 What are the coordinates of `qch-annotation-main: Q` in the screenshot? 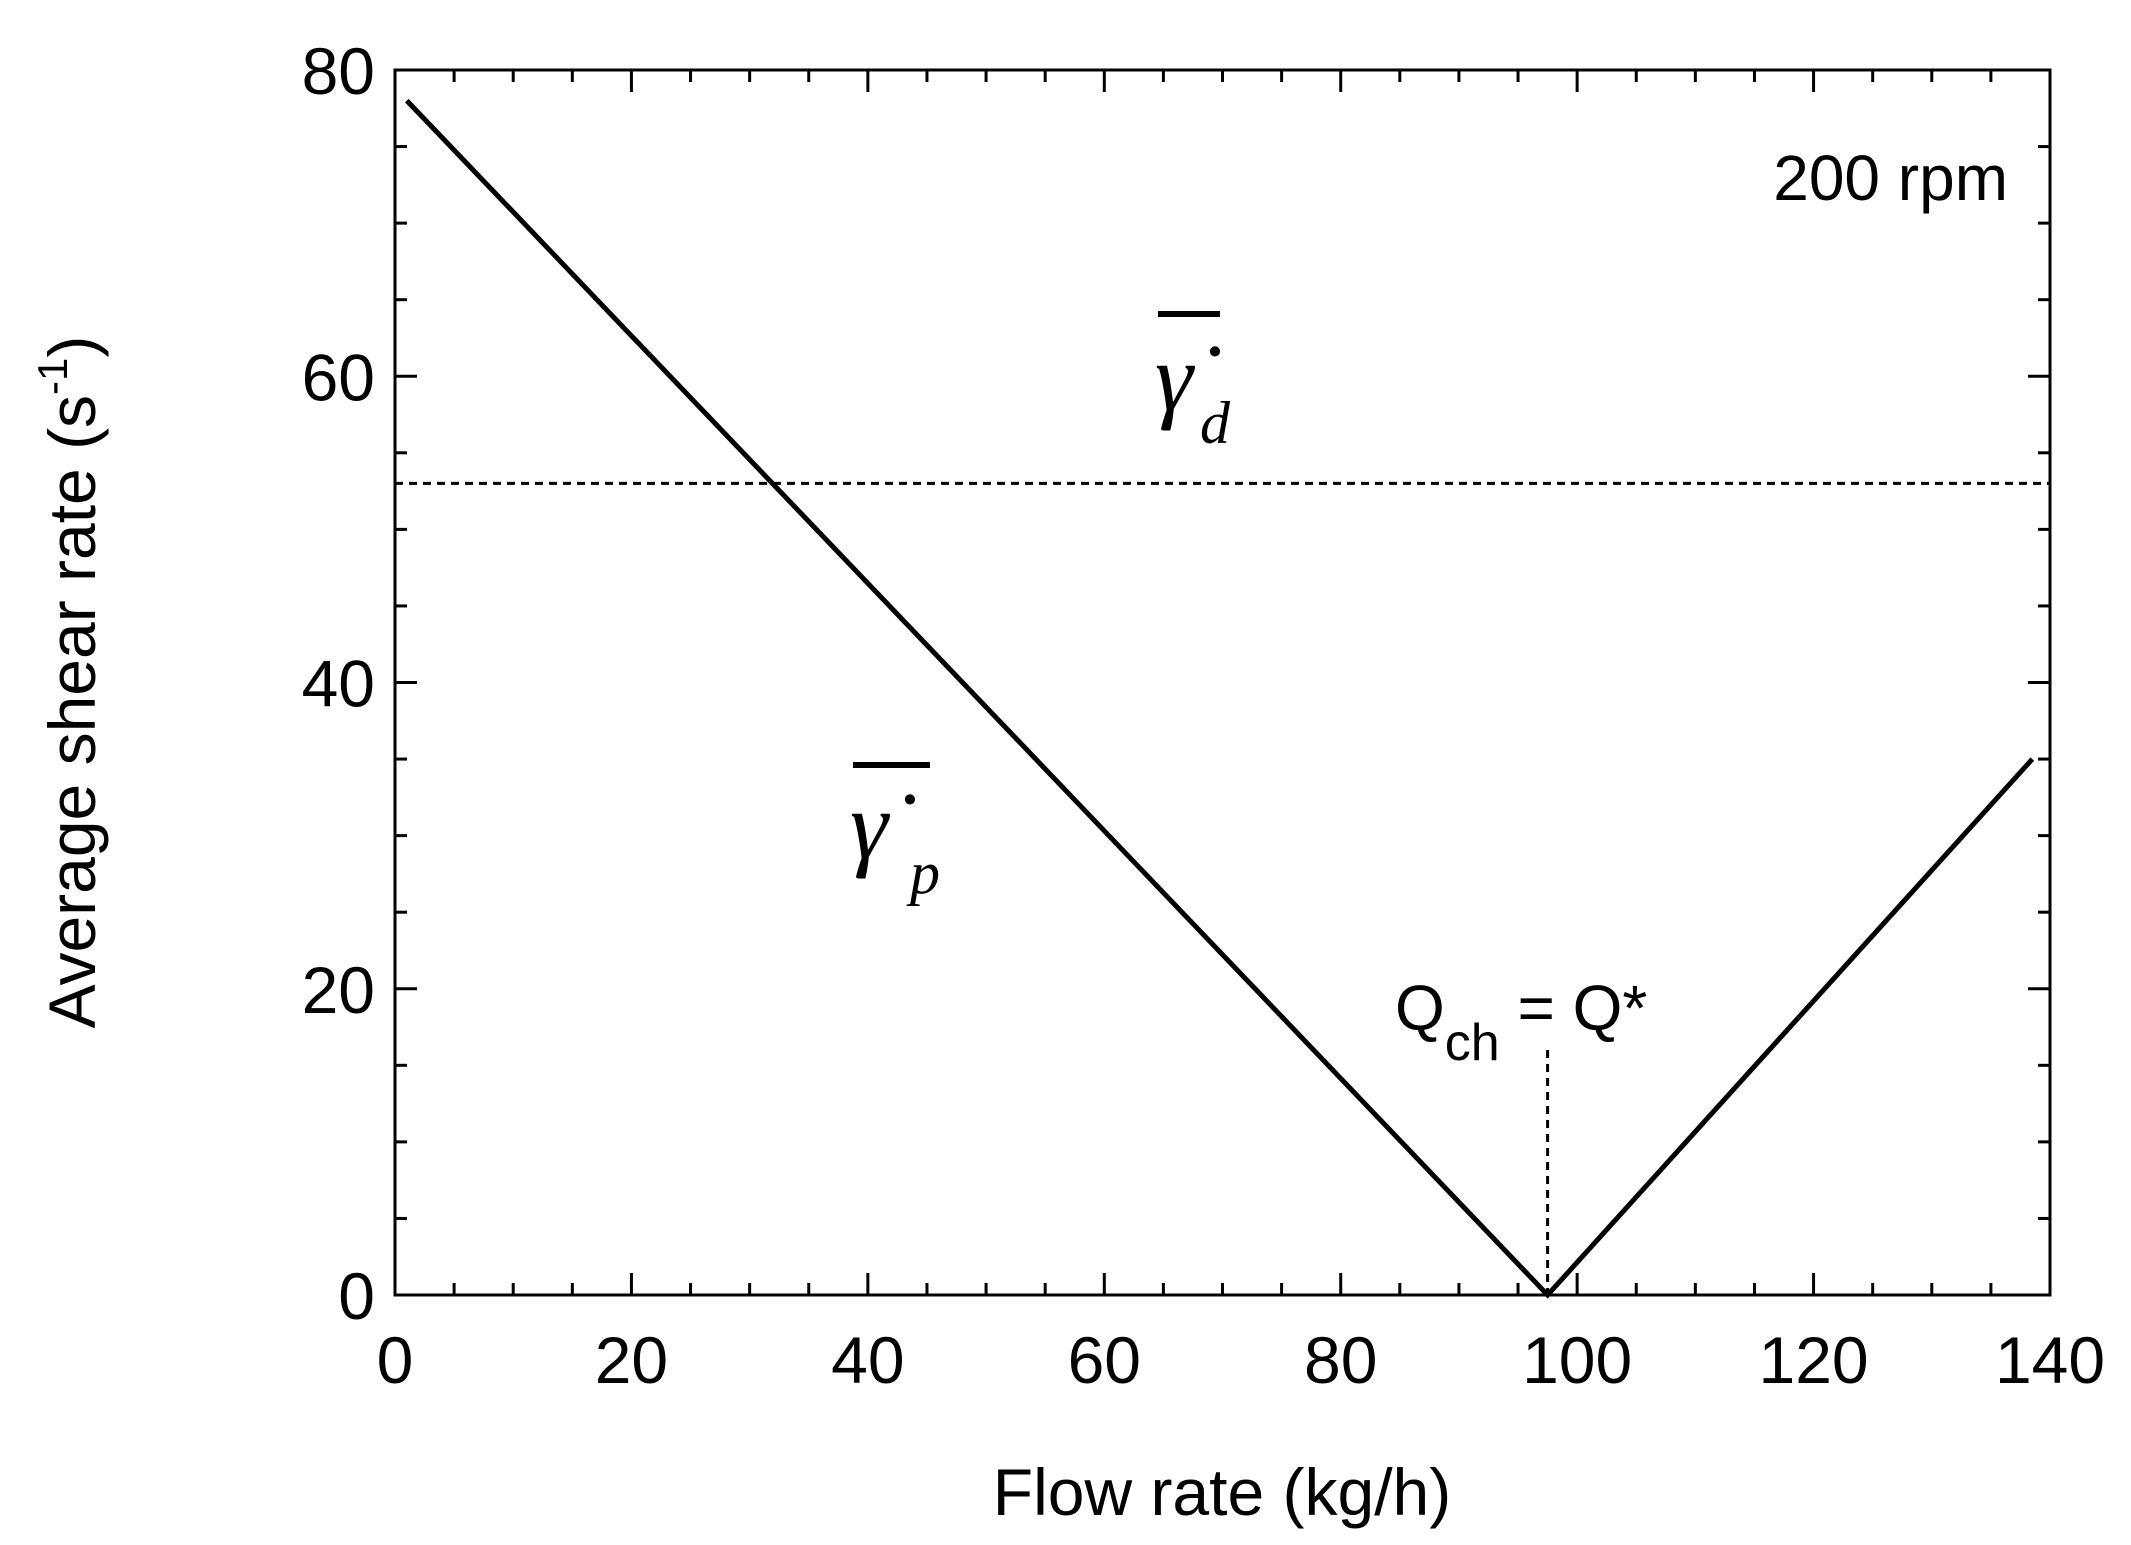 It's located at (1420, 1008).